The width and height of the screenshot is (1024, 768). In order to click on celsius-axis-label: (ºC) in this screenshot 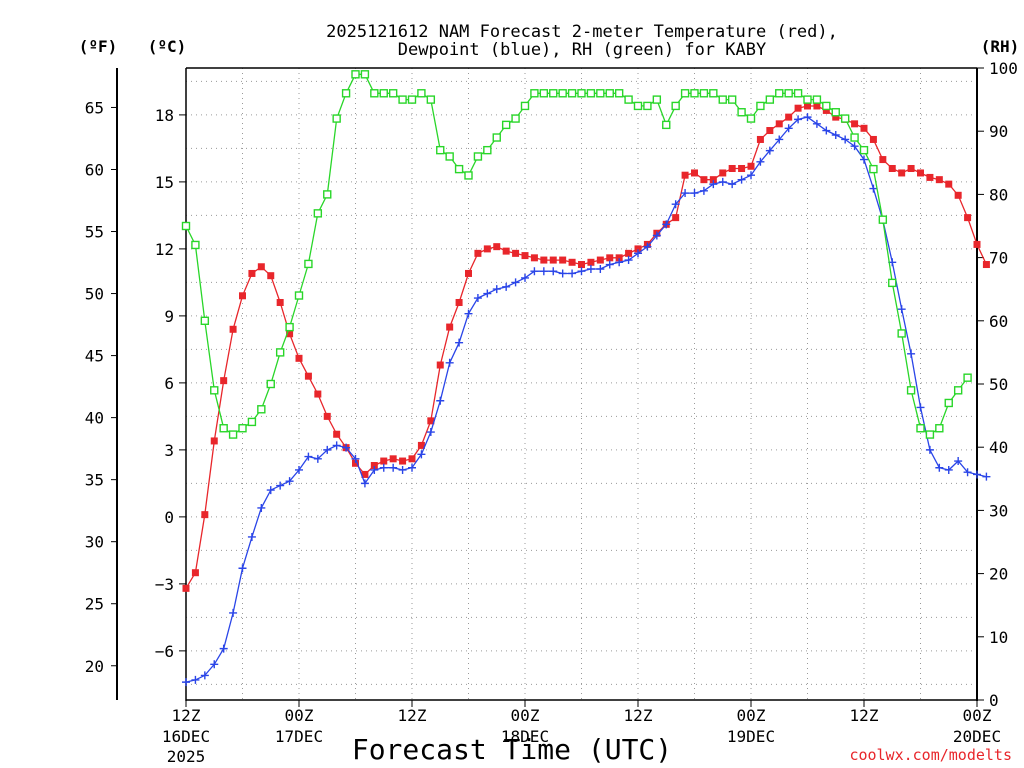, I will do `click(167, 46)`.